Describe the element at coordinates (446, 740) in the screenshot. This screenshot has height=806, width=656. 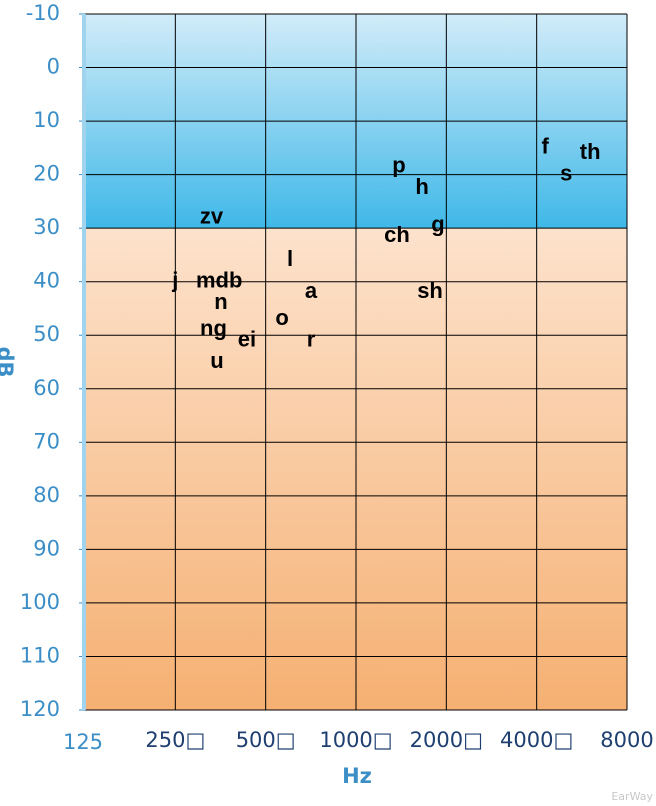
I see `x-tick-label: 2000□` at that location.